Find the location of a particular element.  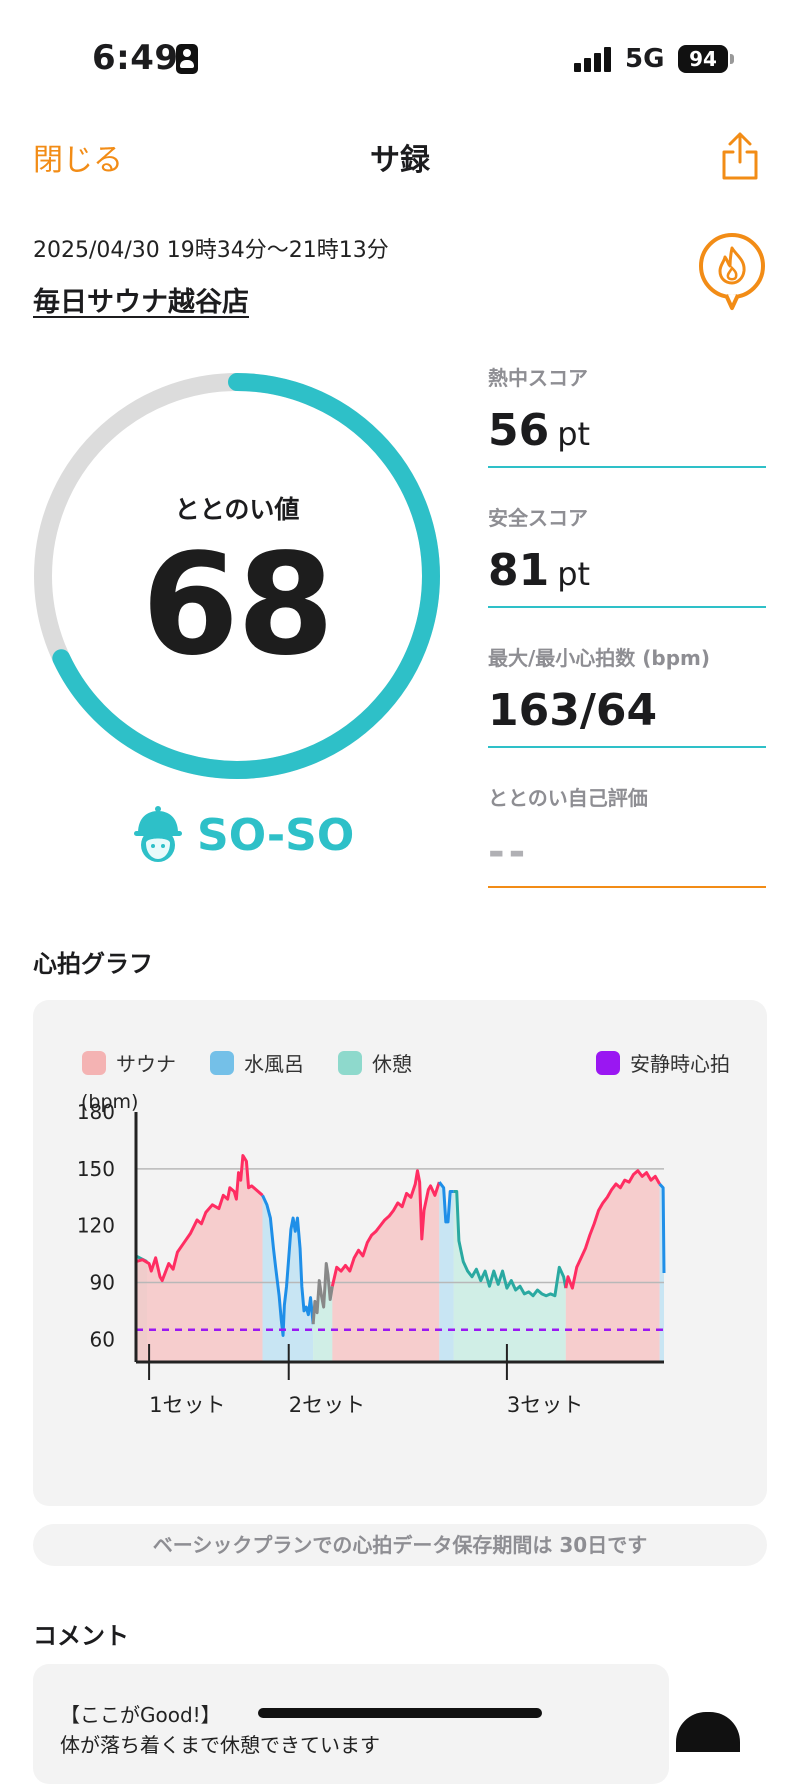

comment-line: 体が落ち着くまで休憩できています is located at coordinates (220, 1745).